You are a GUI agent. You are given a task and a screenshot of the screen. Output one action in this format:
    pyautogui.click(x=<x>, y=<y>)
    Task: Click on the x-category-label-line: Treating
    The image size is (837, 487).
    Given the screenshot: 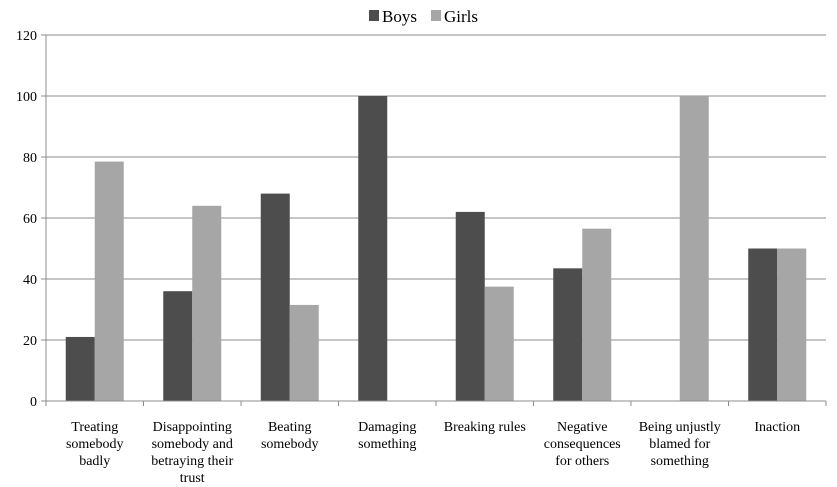 What is the action you would take?
    pyautogui.click(x=94, y=427)
    